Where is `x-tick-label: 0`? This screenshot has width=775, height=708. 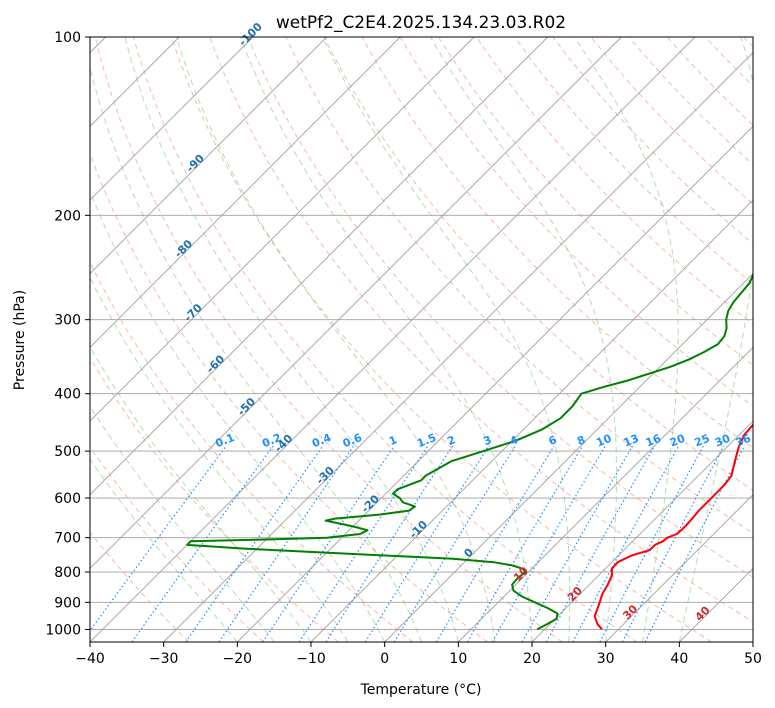 x-tick-label: 0 is located at coordinates (384, 659).